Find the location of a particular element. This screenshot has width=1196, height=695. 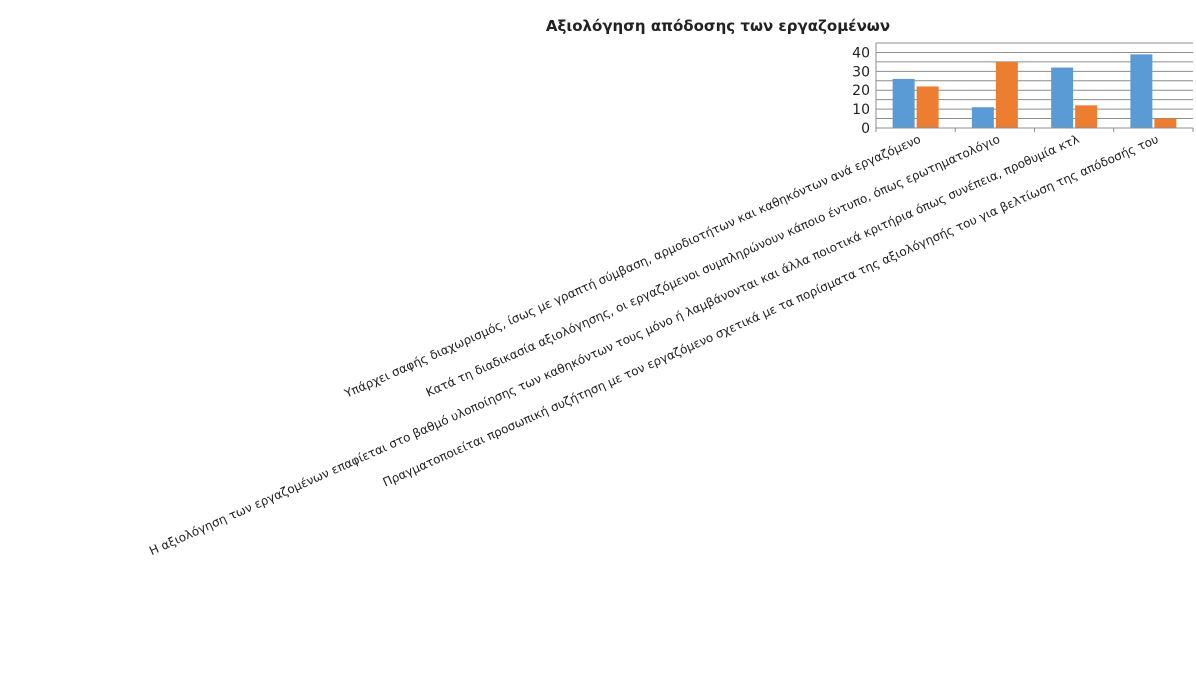

bars is located at coordinates (1034, 91).